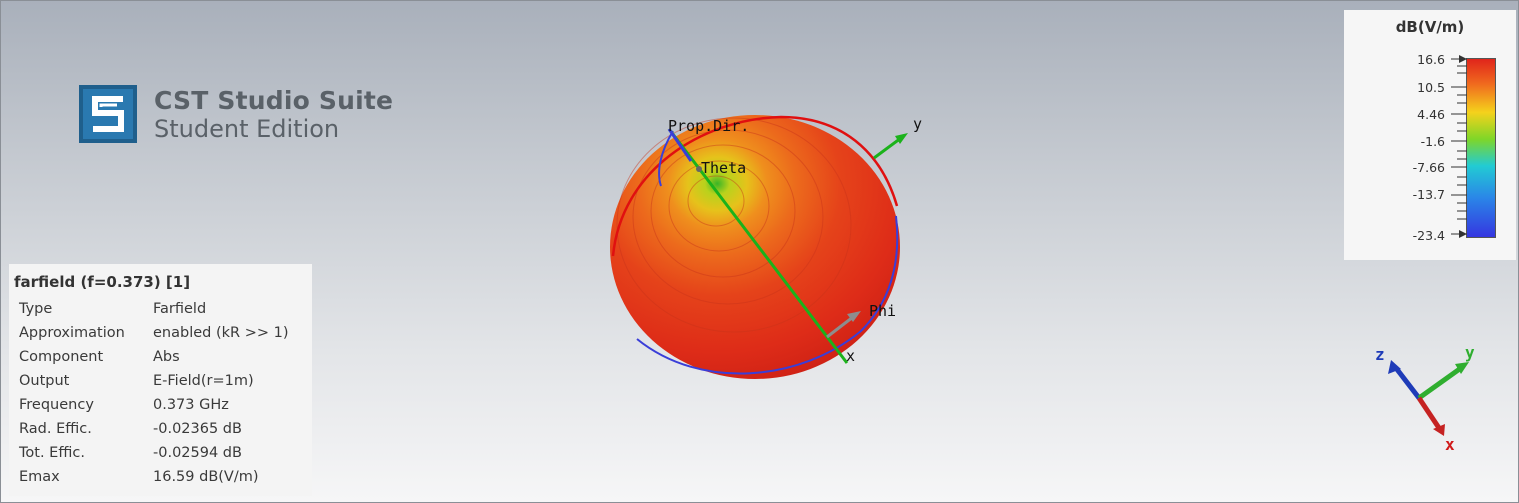  Describe the element at coordinates (723, 168) in the screenshot. I see `label-theta: Theta` at that location.